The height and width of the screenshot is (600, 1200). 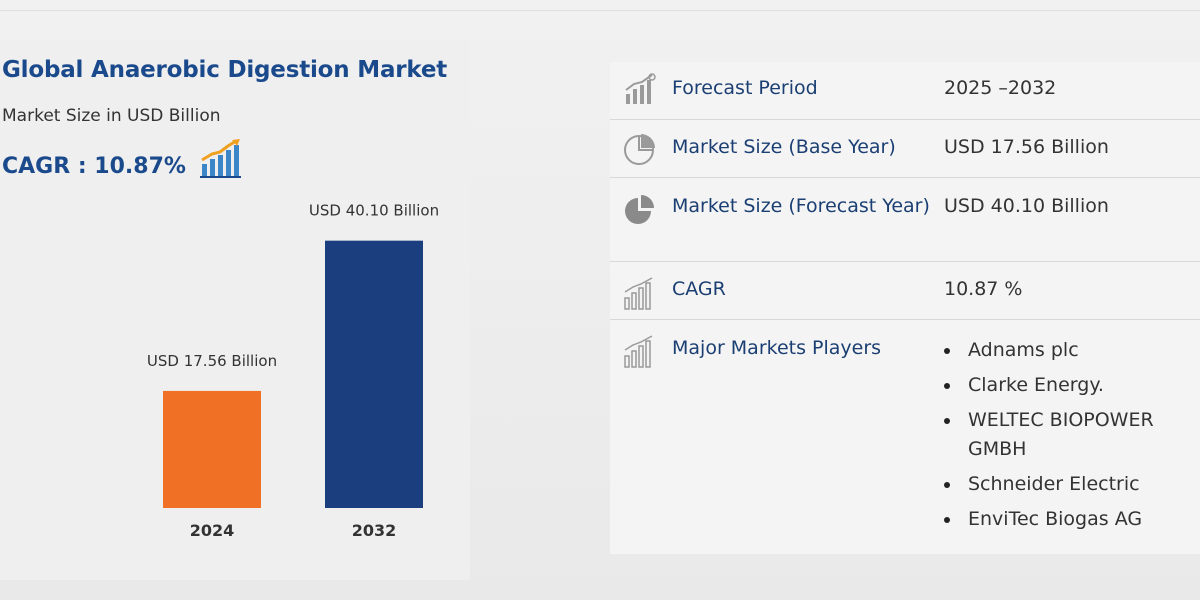 What do you see at coordinates (905, 291) in the screenshot?
I see `info-row-cagr: CAGR 10.87 %` at bounding box center [905, 291].